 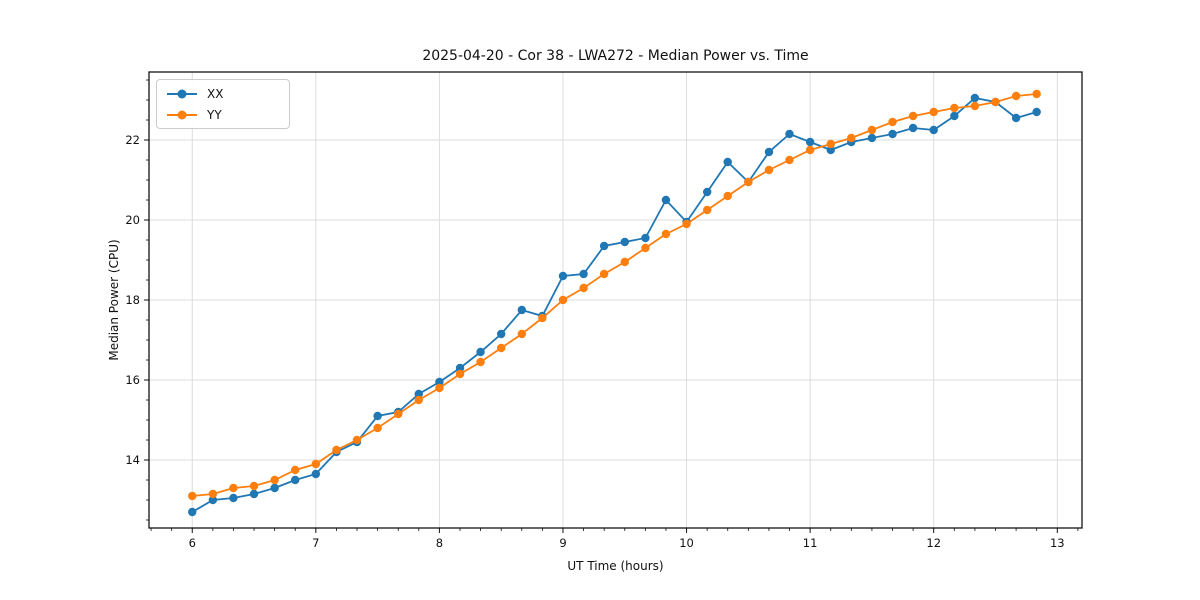 I want to click on legend-item-xx: XX, so click(x=223, y=93).